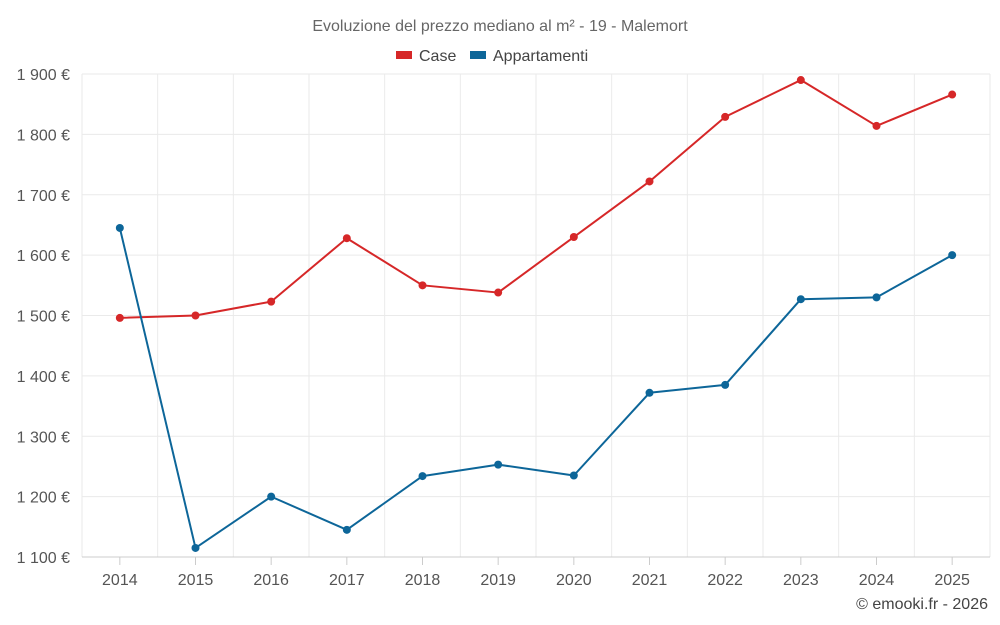 The width and height of the screenshot is (1000, 625). Describe the element at coordinates (120, 580) in the screenshot. I see `x-tick-label: 2014` at that location.